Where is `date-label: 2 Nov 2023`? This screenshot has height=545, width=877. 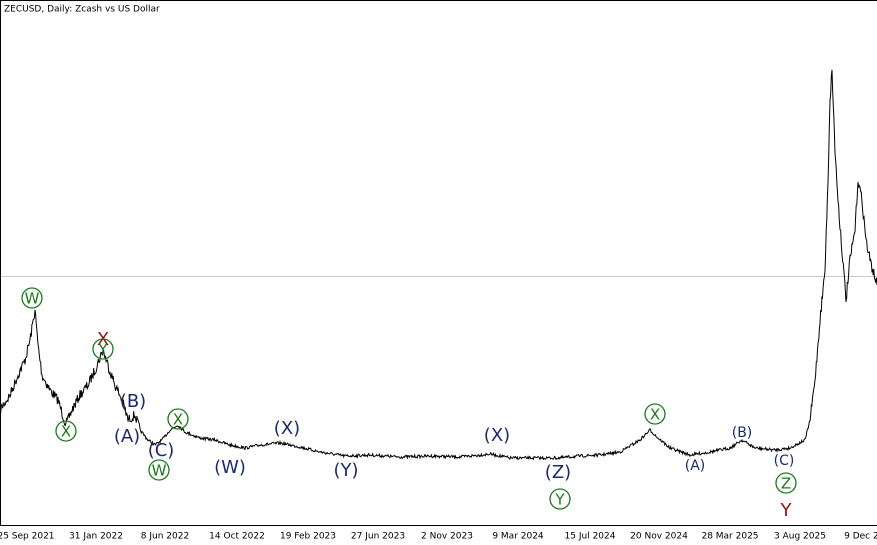
date-label: 2 Nov 2023 is located at coordinates (447, 537).